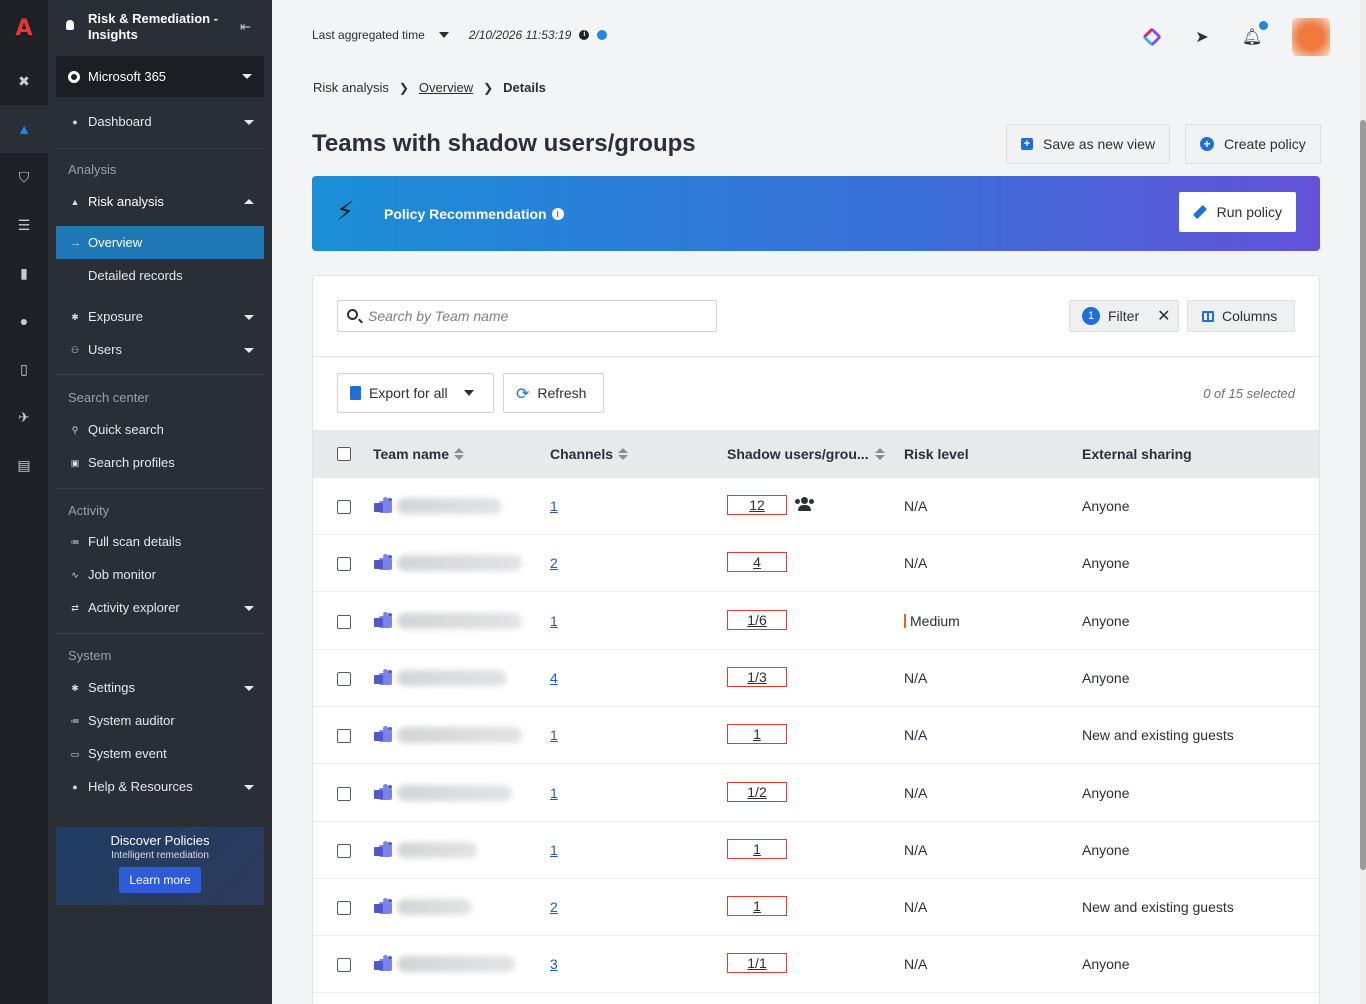 This screenshot has height=1004, width=1366. What do you see at coordinates (1253, 144) in the screenshot?
I see `create-policy-button: + Create policy` at bounding box center [1253, 144].